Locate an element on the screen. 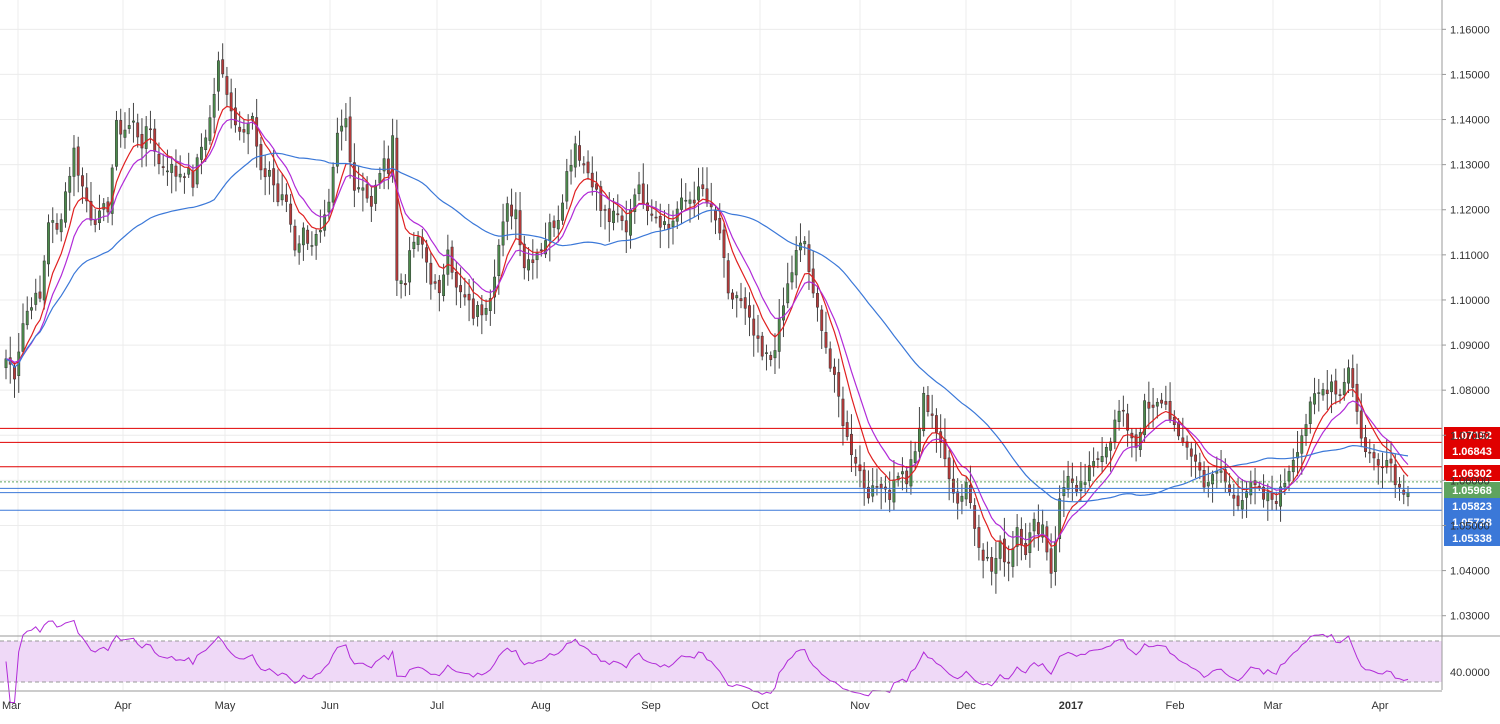 The image size is (1500, 724). y-tick-label: 1.14000 is located at coordinates (1470, 121).